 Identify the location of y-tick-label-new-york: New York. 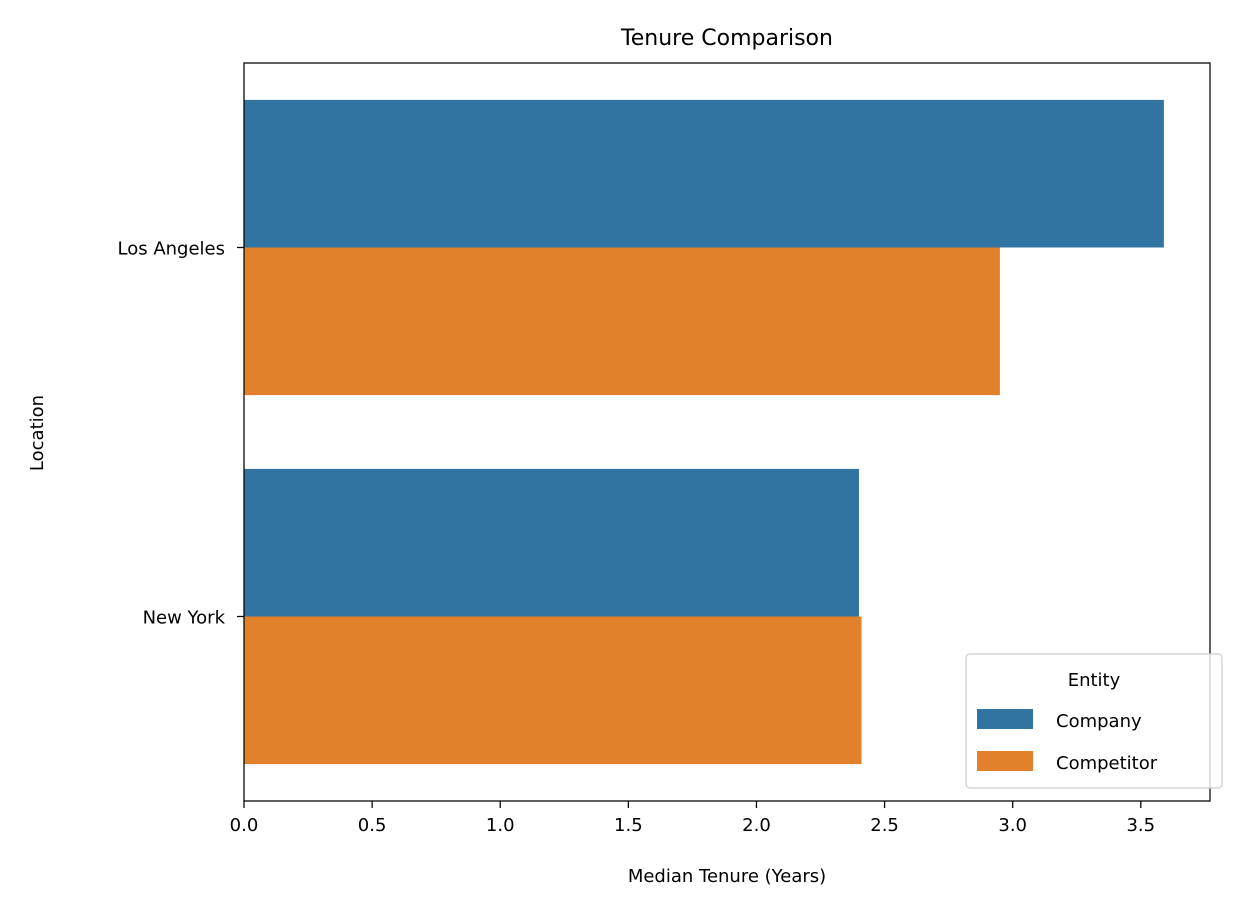
(184, 618).